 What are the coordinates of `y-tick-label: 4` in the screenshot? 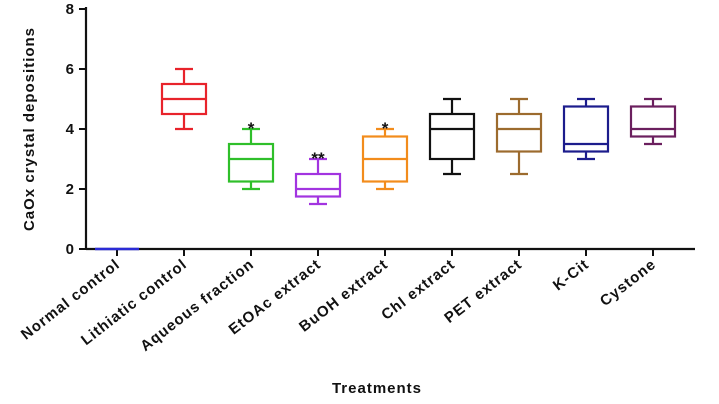 It's located at (70, 129).